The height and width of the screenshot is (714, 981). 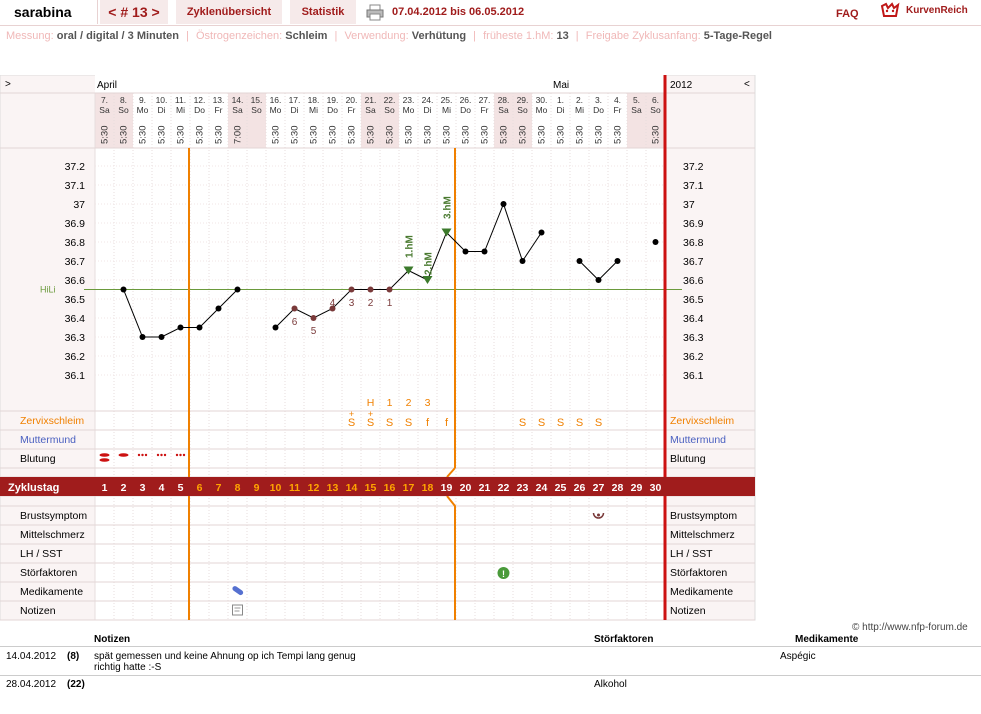 What do you see at coordinates (504, 488) in the screenshot?
I see `cycle-day-number: 22` at bounding box center [504, 488].